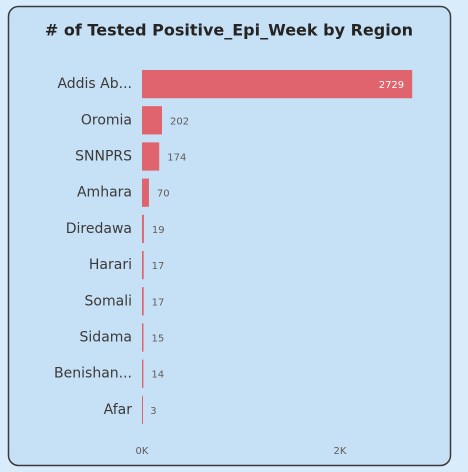 Image resolution: width=468 pixels, height=472 pixels. I want to click on value-label: 174, so click(176, 158).